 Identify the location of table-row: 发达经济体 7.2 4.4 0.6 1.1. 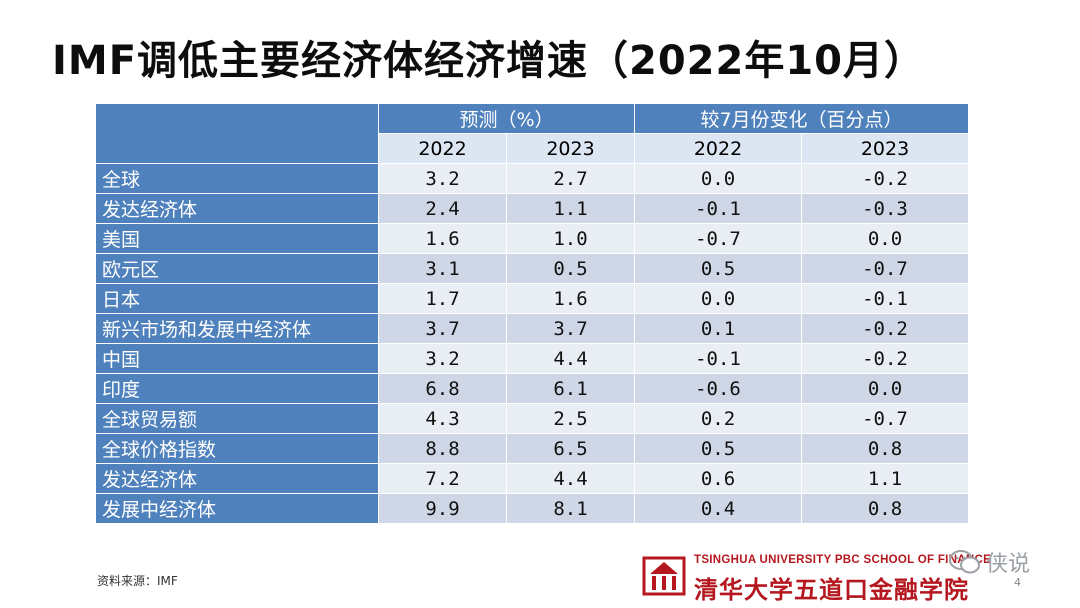
(532, 478).